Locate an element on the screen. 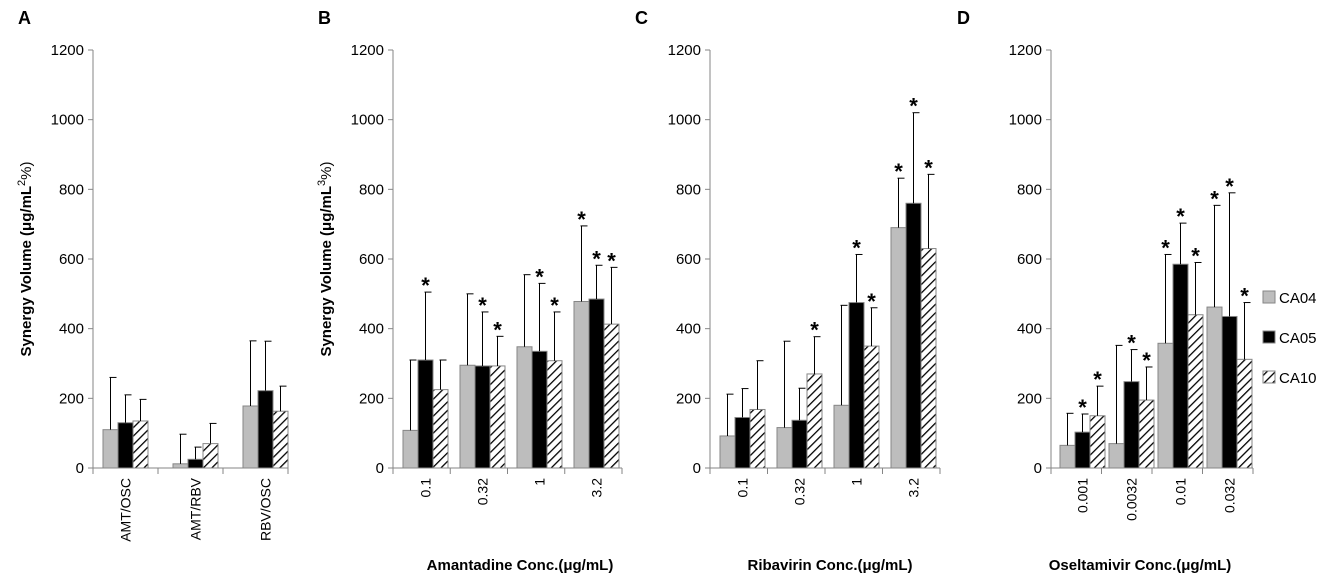 This screenshot has width=1334, height=579. panel-letter: B is located at coordinates (324, 18).